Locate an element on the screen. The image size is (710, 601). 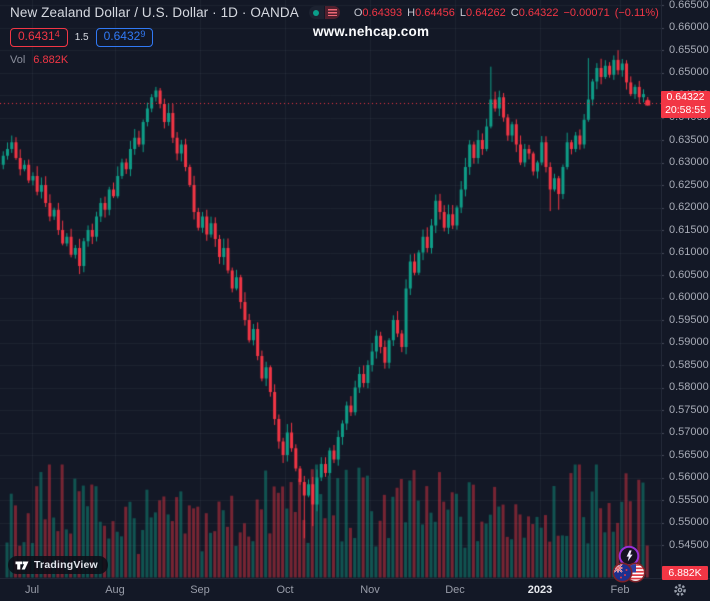
time-axis-label: Dec is located at coordinates (455, 590).